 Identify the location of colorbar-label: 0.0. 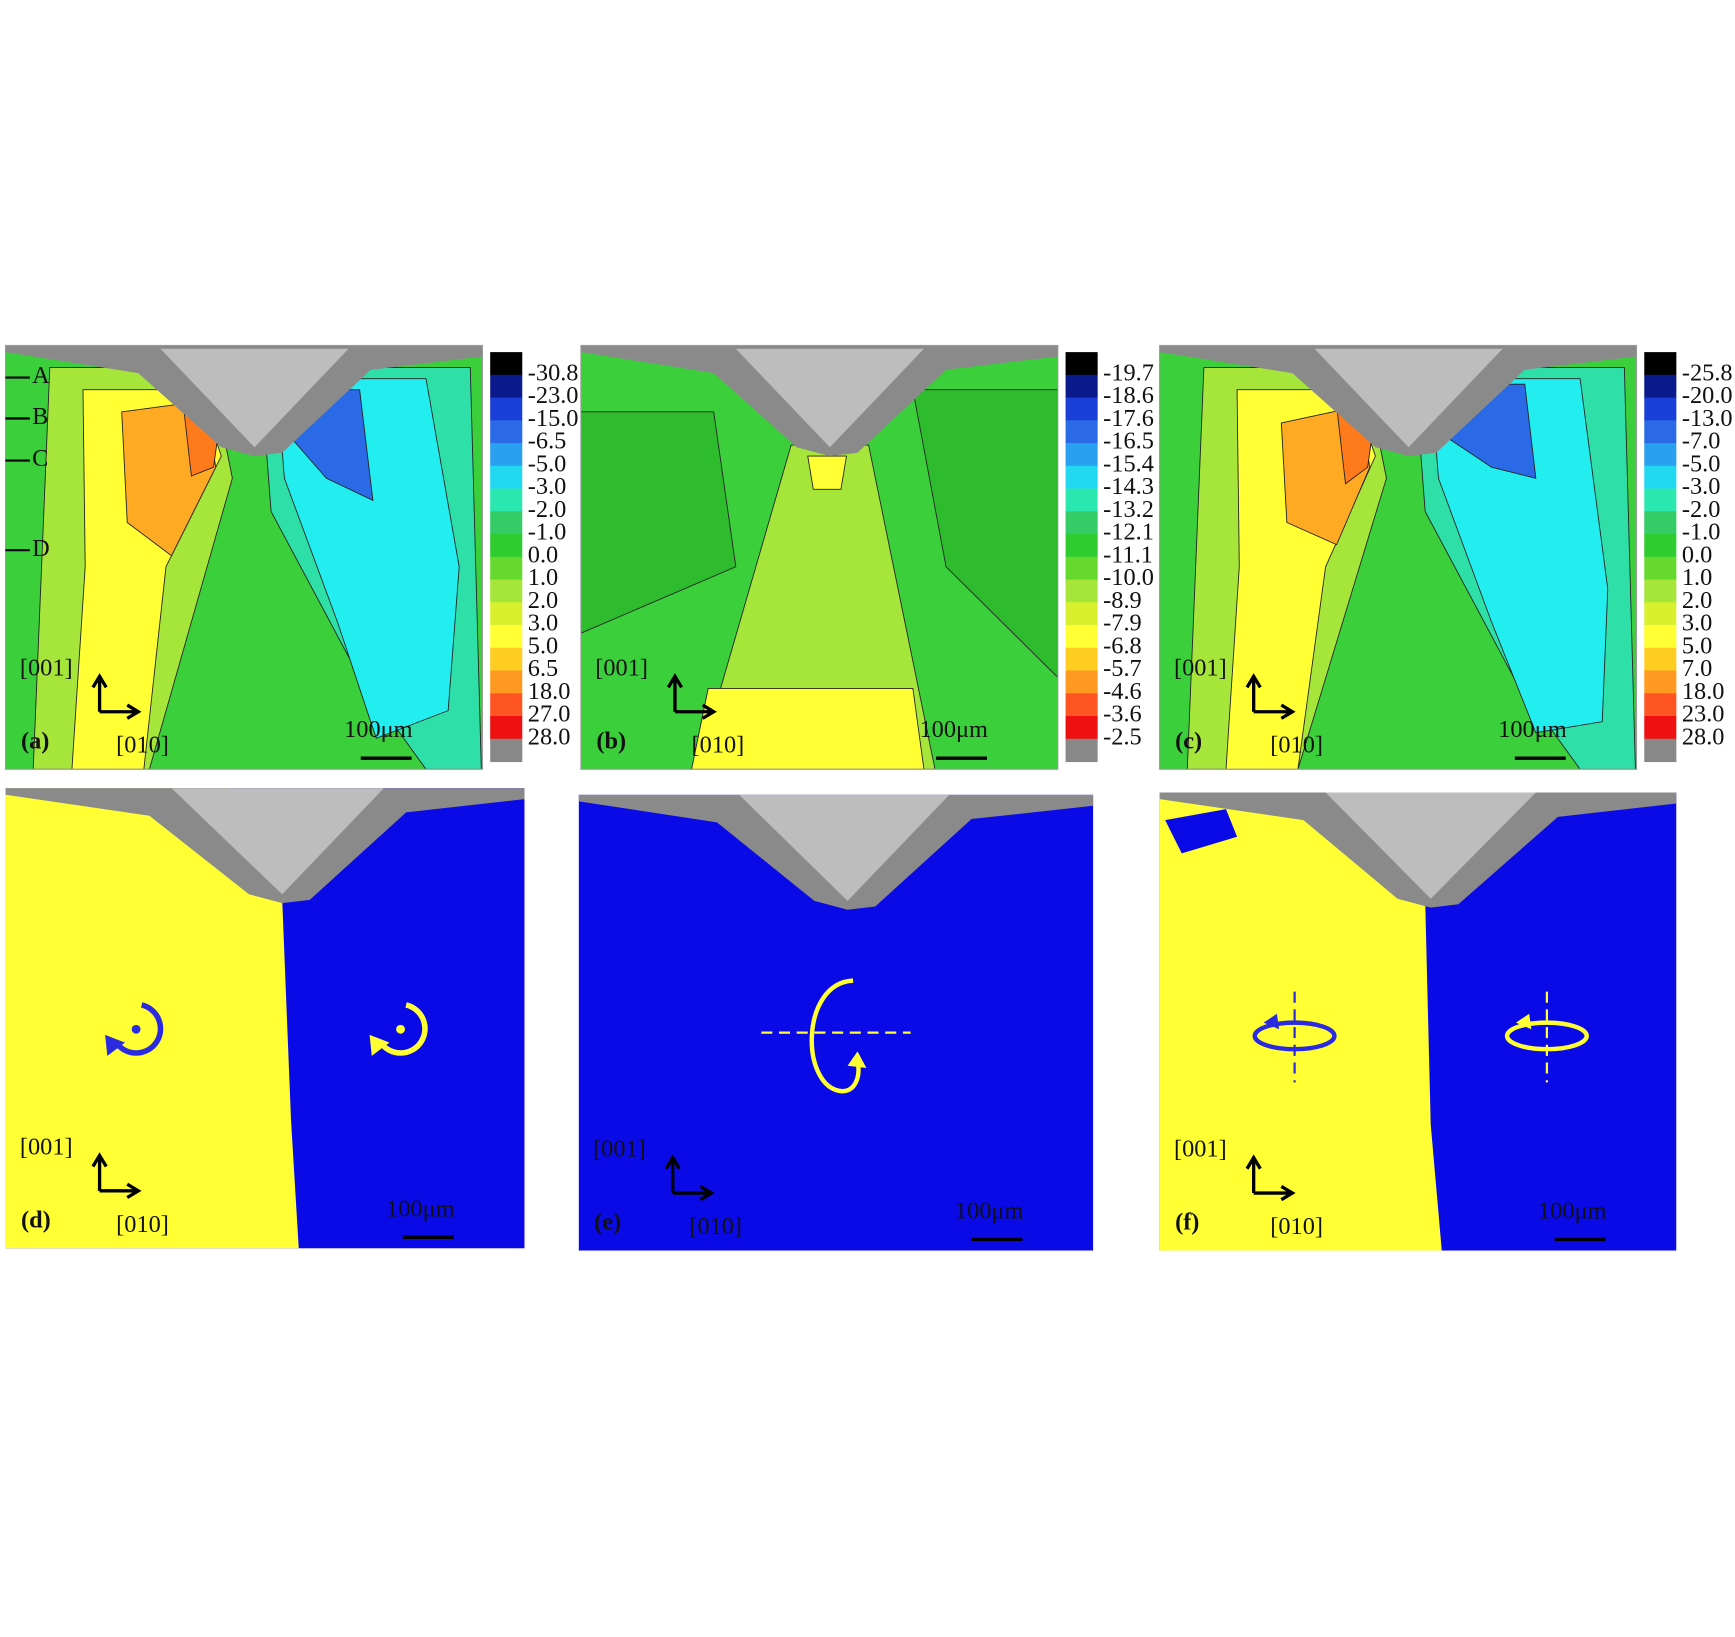
(543, 554).